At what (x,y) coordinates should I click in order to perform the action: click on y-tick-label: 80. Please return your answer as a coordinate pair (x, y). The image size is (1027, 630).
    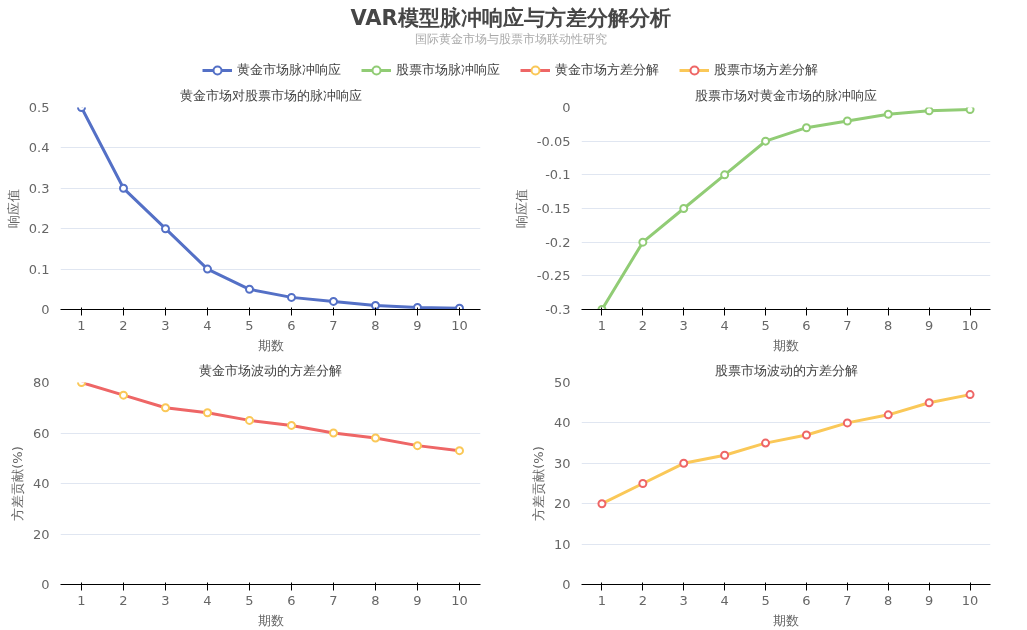
    Looking at the image, I should click on (41, 382).